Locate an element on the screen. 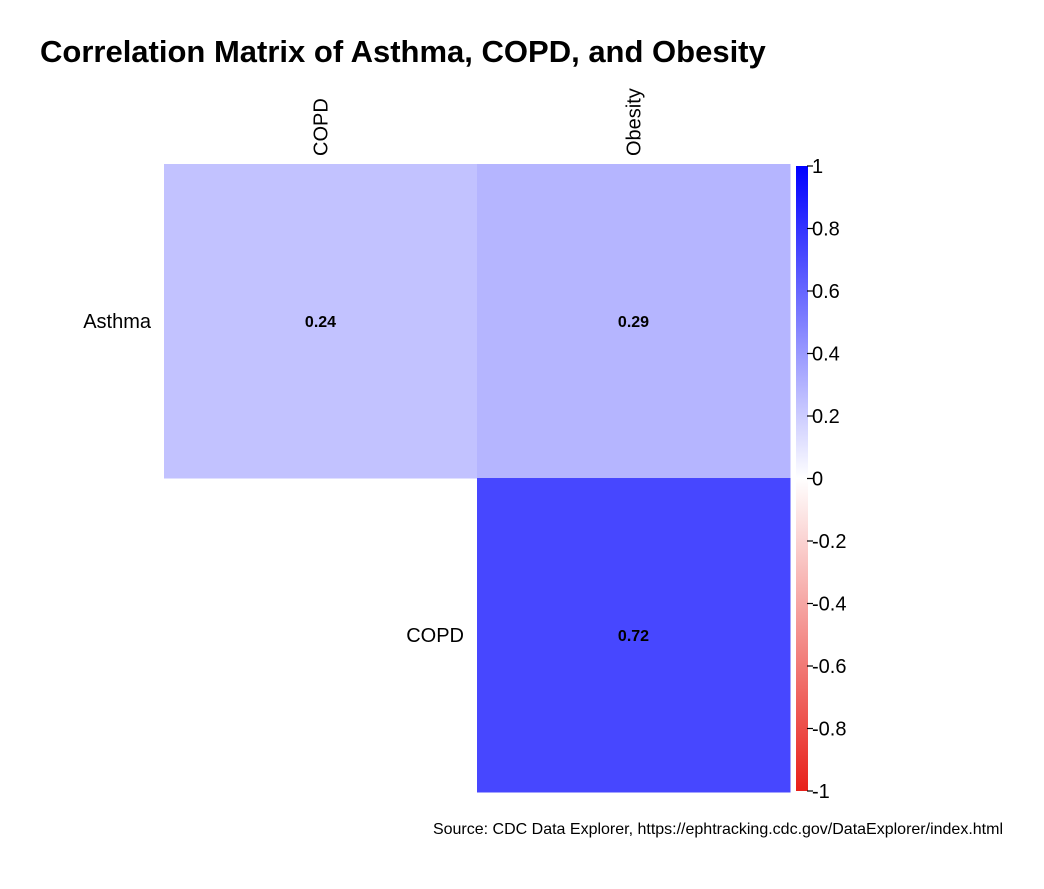 The image size is (1044, 889). colorbar-tick-label: 0.2 is located at coordinates (826, 417).